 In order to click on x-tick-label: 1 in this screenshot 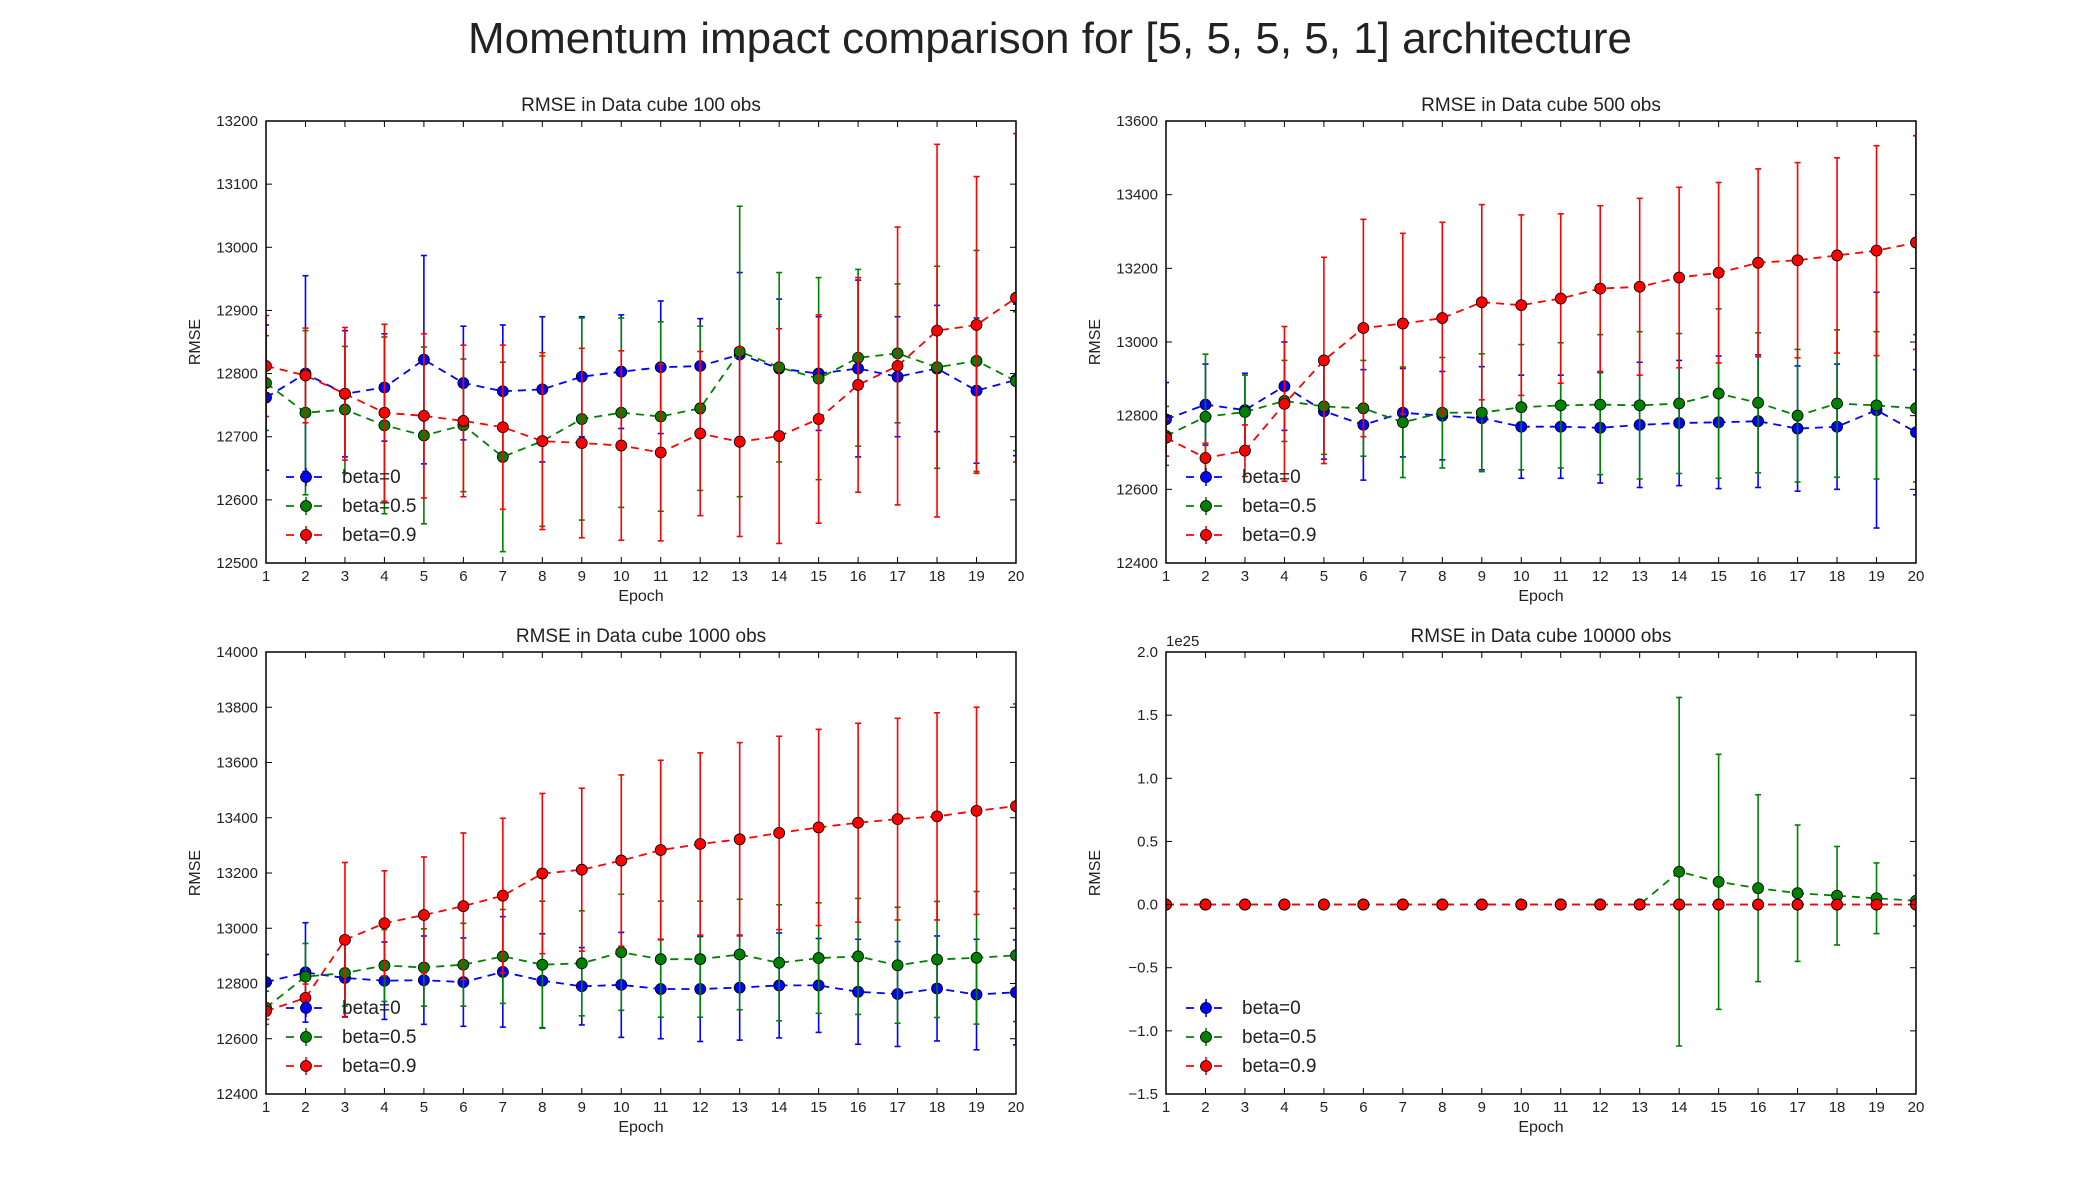, I will do `click(266, 576)`.